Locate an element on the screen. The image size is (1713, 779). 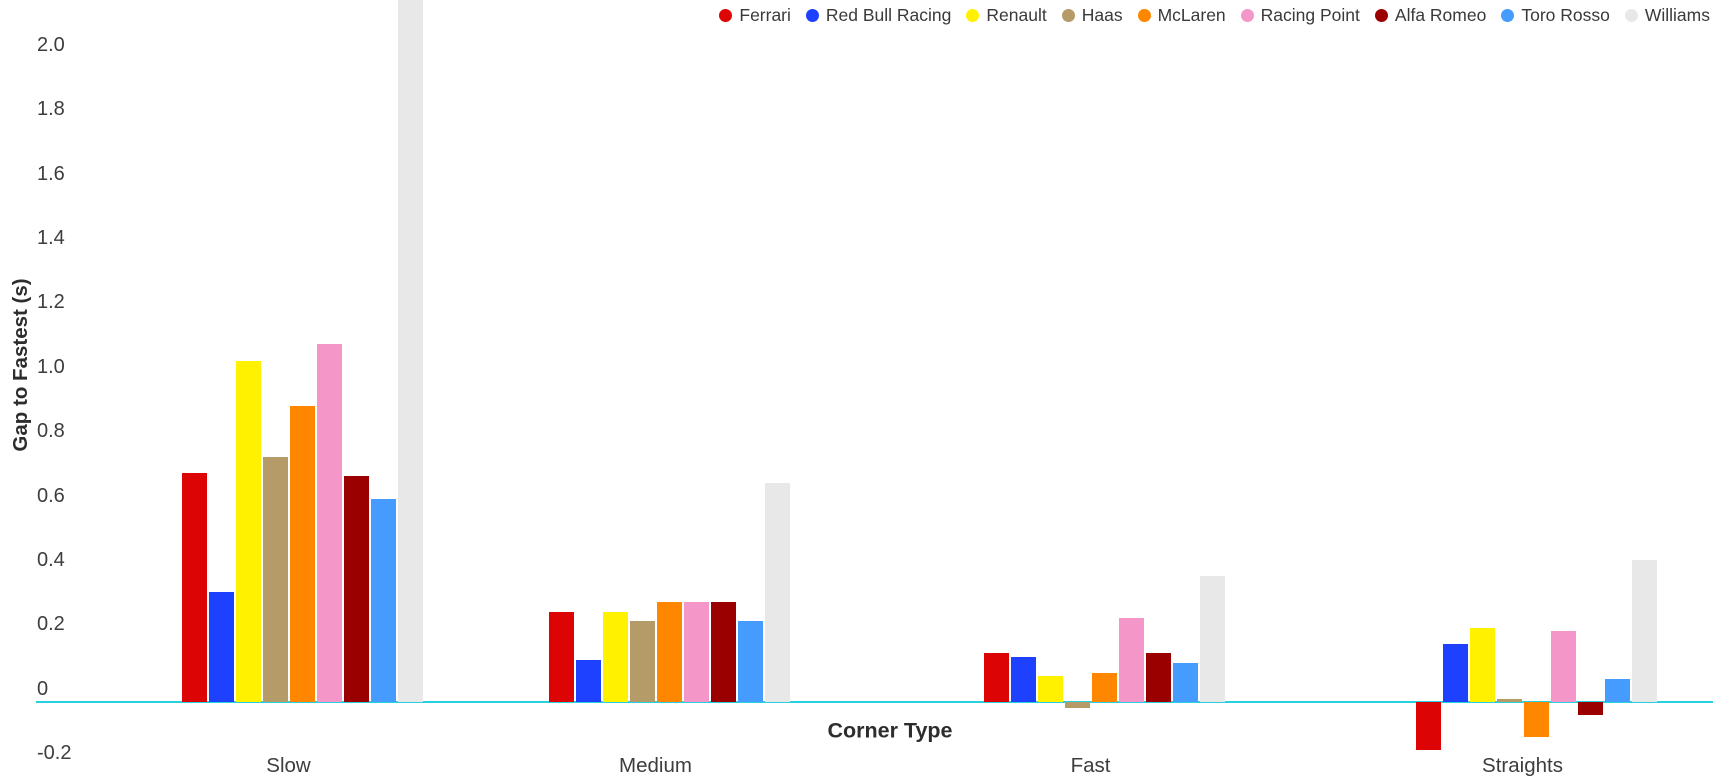
bar-ferrari-straights is located at coordinates (1428, 726).